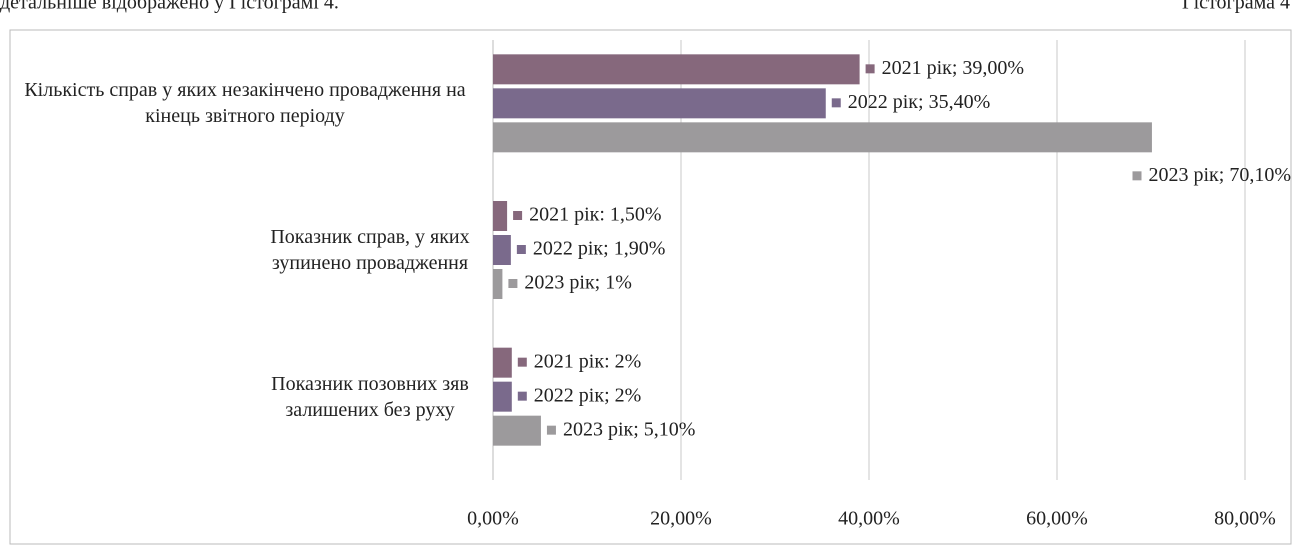  I want to click on data-label: 2023 рік; 70,10%, so click(1220, 175).